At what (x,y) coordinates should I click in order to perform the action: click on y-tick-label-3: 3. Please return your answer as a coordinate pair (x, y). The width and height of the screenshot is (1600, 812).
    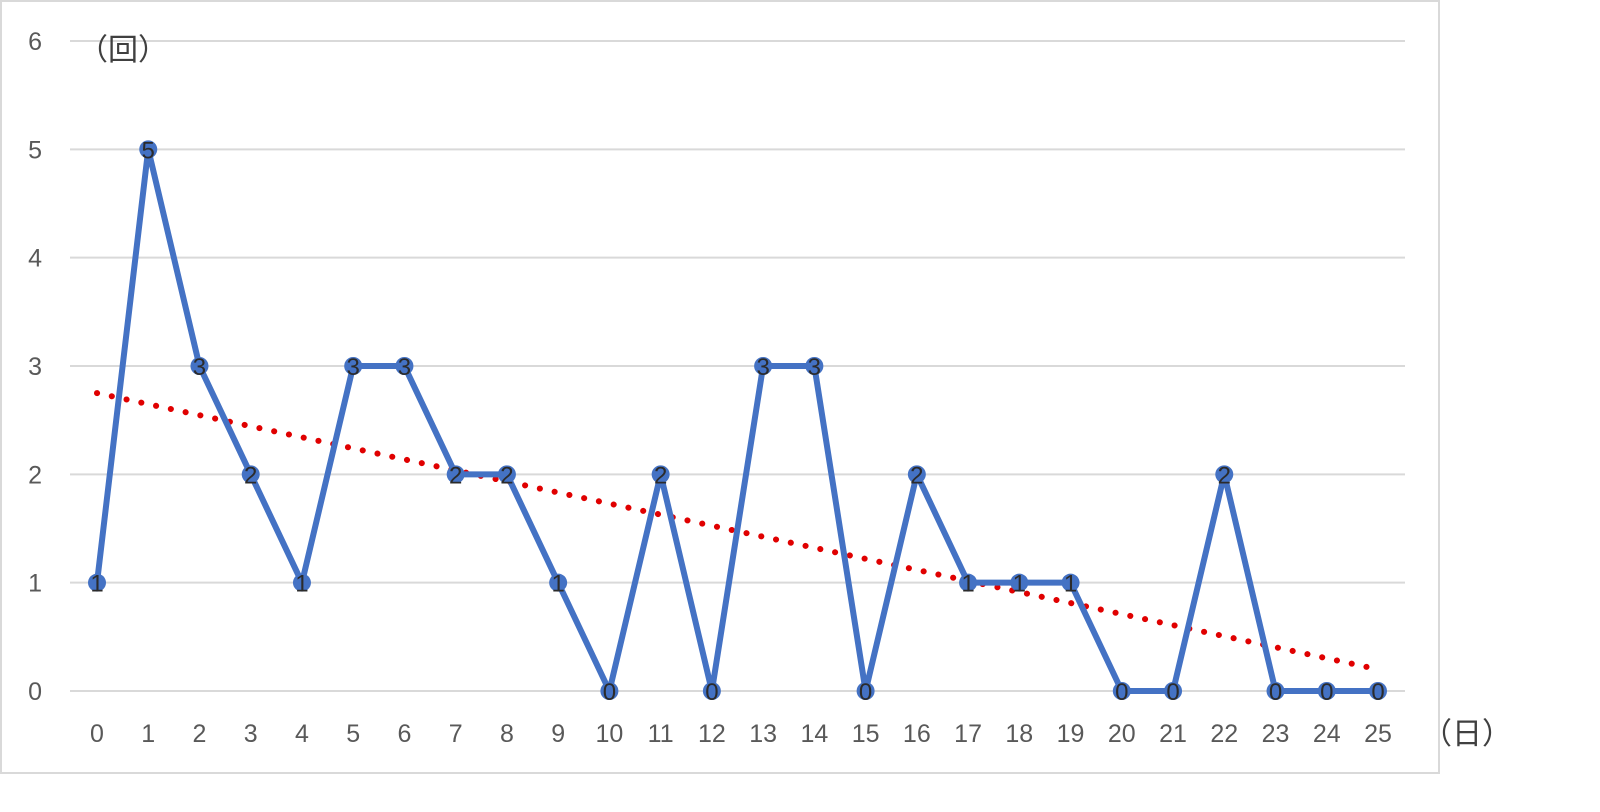
    Looking at the image, I should click on (35, 367).